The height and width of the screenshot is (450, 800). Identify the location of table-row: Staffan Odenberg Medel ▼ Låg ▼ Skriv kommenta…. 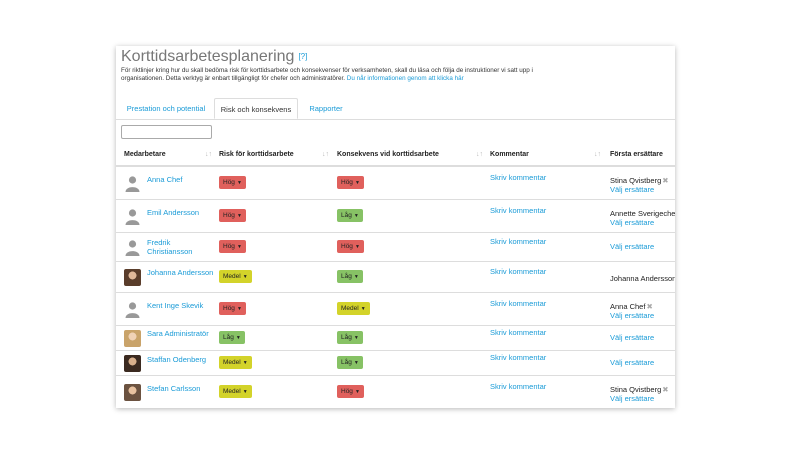
(395, 363).